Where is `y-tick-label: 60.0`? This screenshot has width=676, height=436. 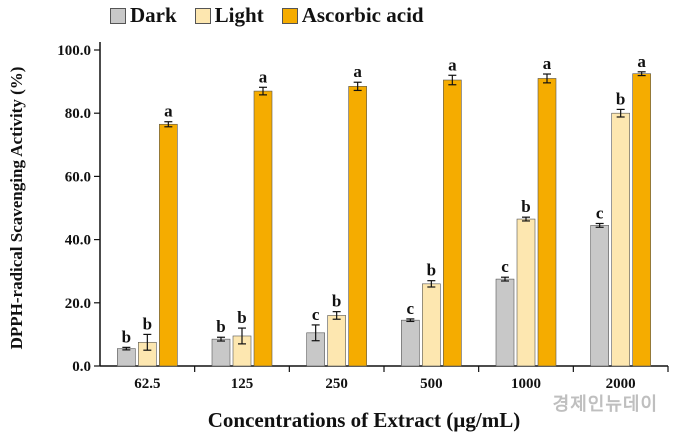
y-tick-label: 60.0 is located at coordinates (78, 177).